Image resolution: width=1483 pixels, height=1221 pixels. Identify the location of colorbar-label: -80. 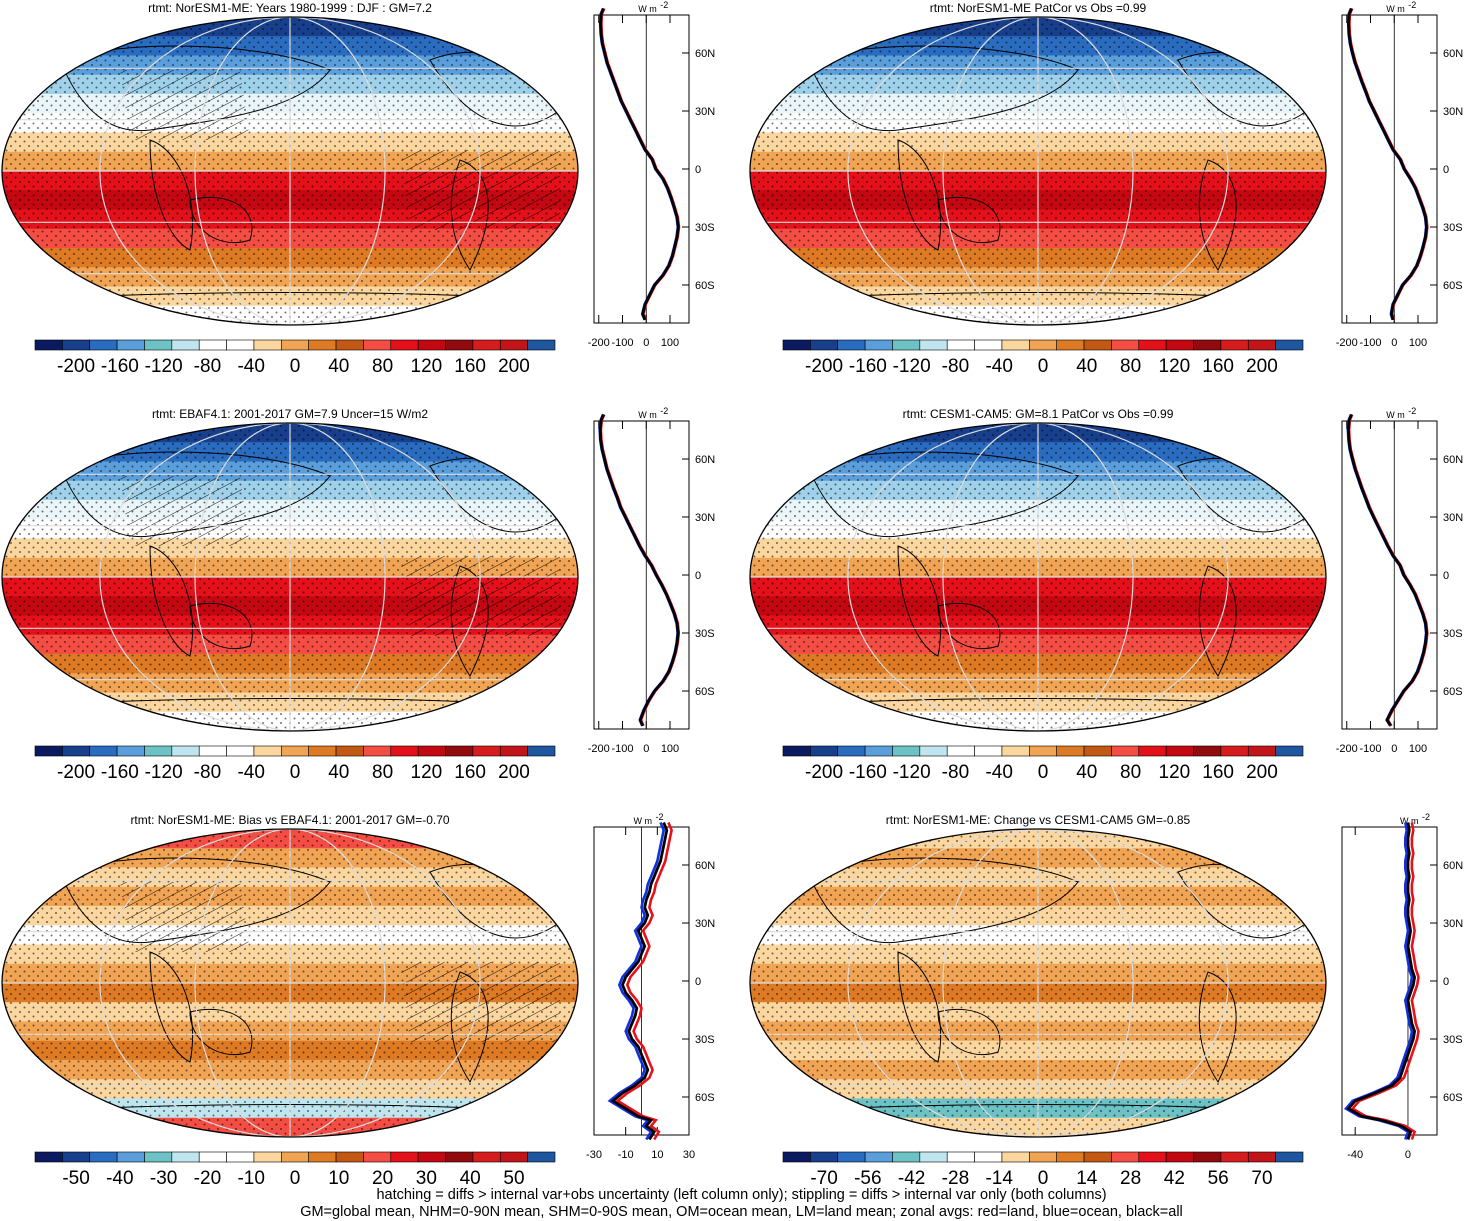
(207, 366).